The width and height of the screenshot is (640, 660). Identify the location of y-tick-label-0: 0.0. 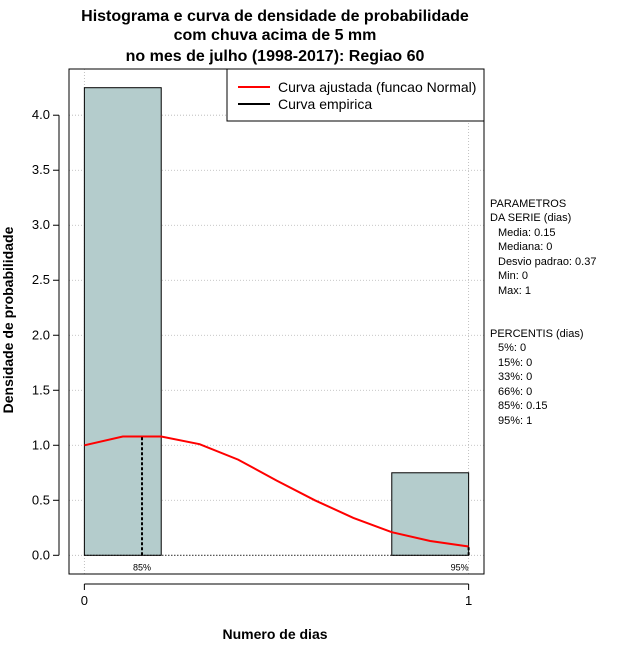
(41, 554).